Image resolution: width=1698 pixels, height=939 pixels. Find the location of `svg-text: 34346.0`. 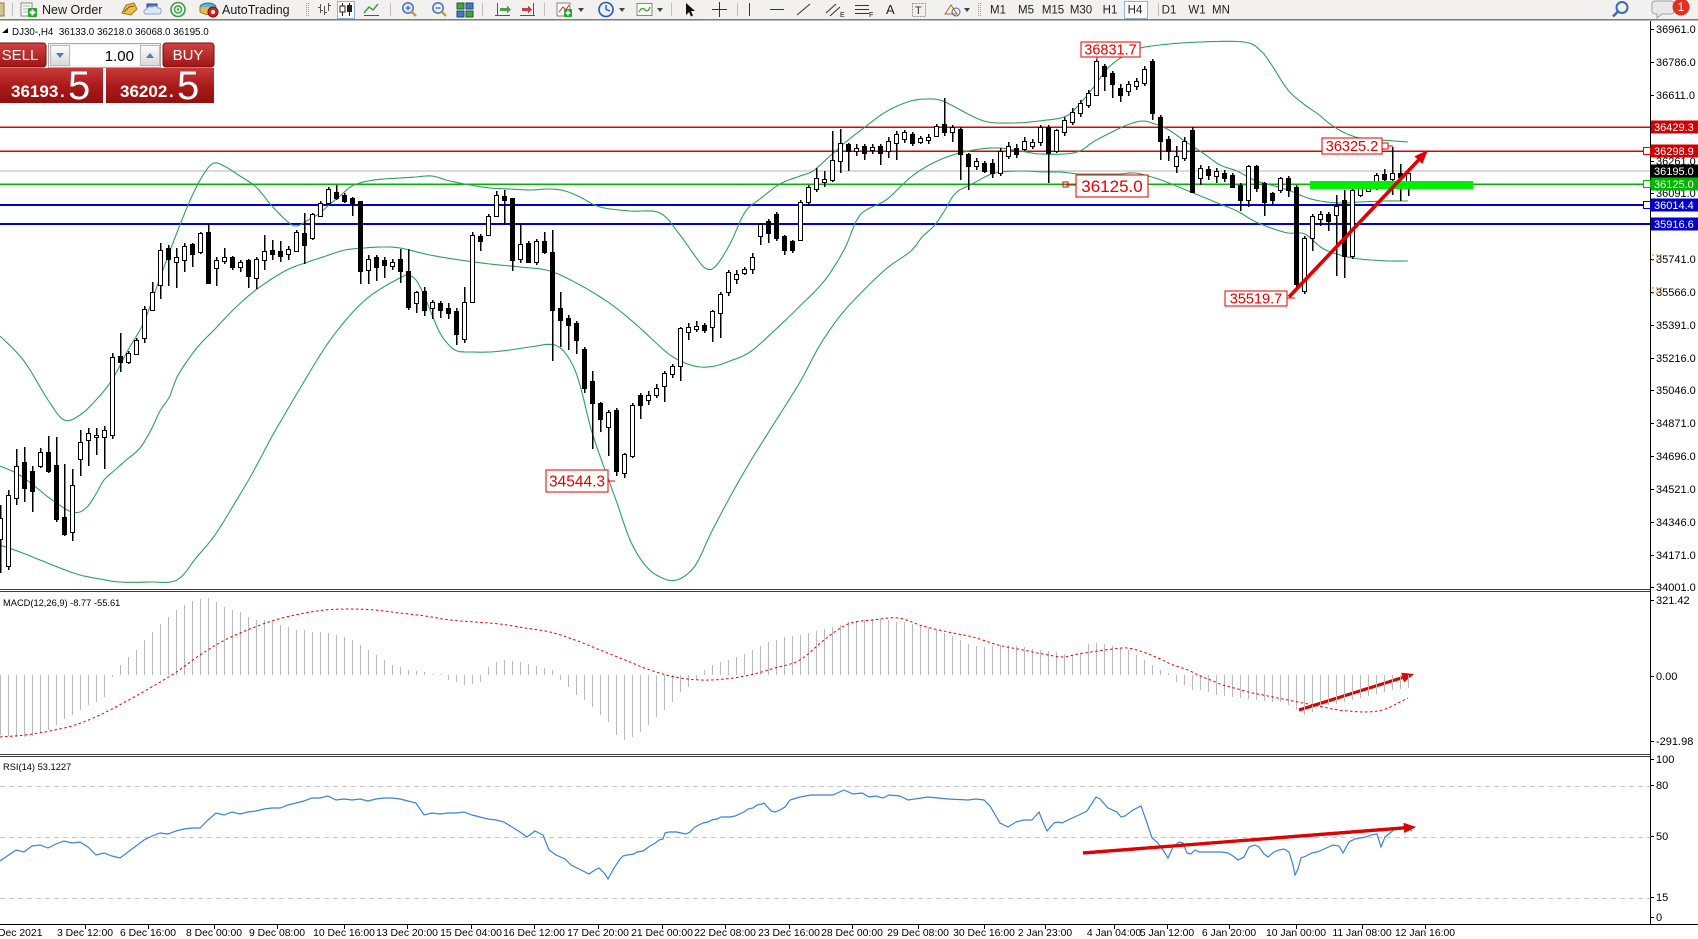

svg-text: 34346.0 is located at coordinates (1676, 523).